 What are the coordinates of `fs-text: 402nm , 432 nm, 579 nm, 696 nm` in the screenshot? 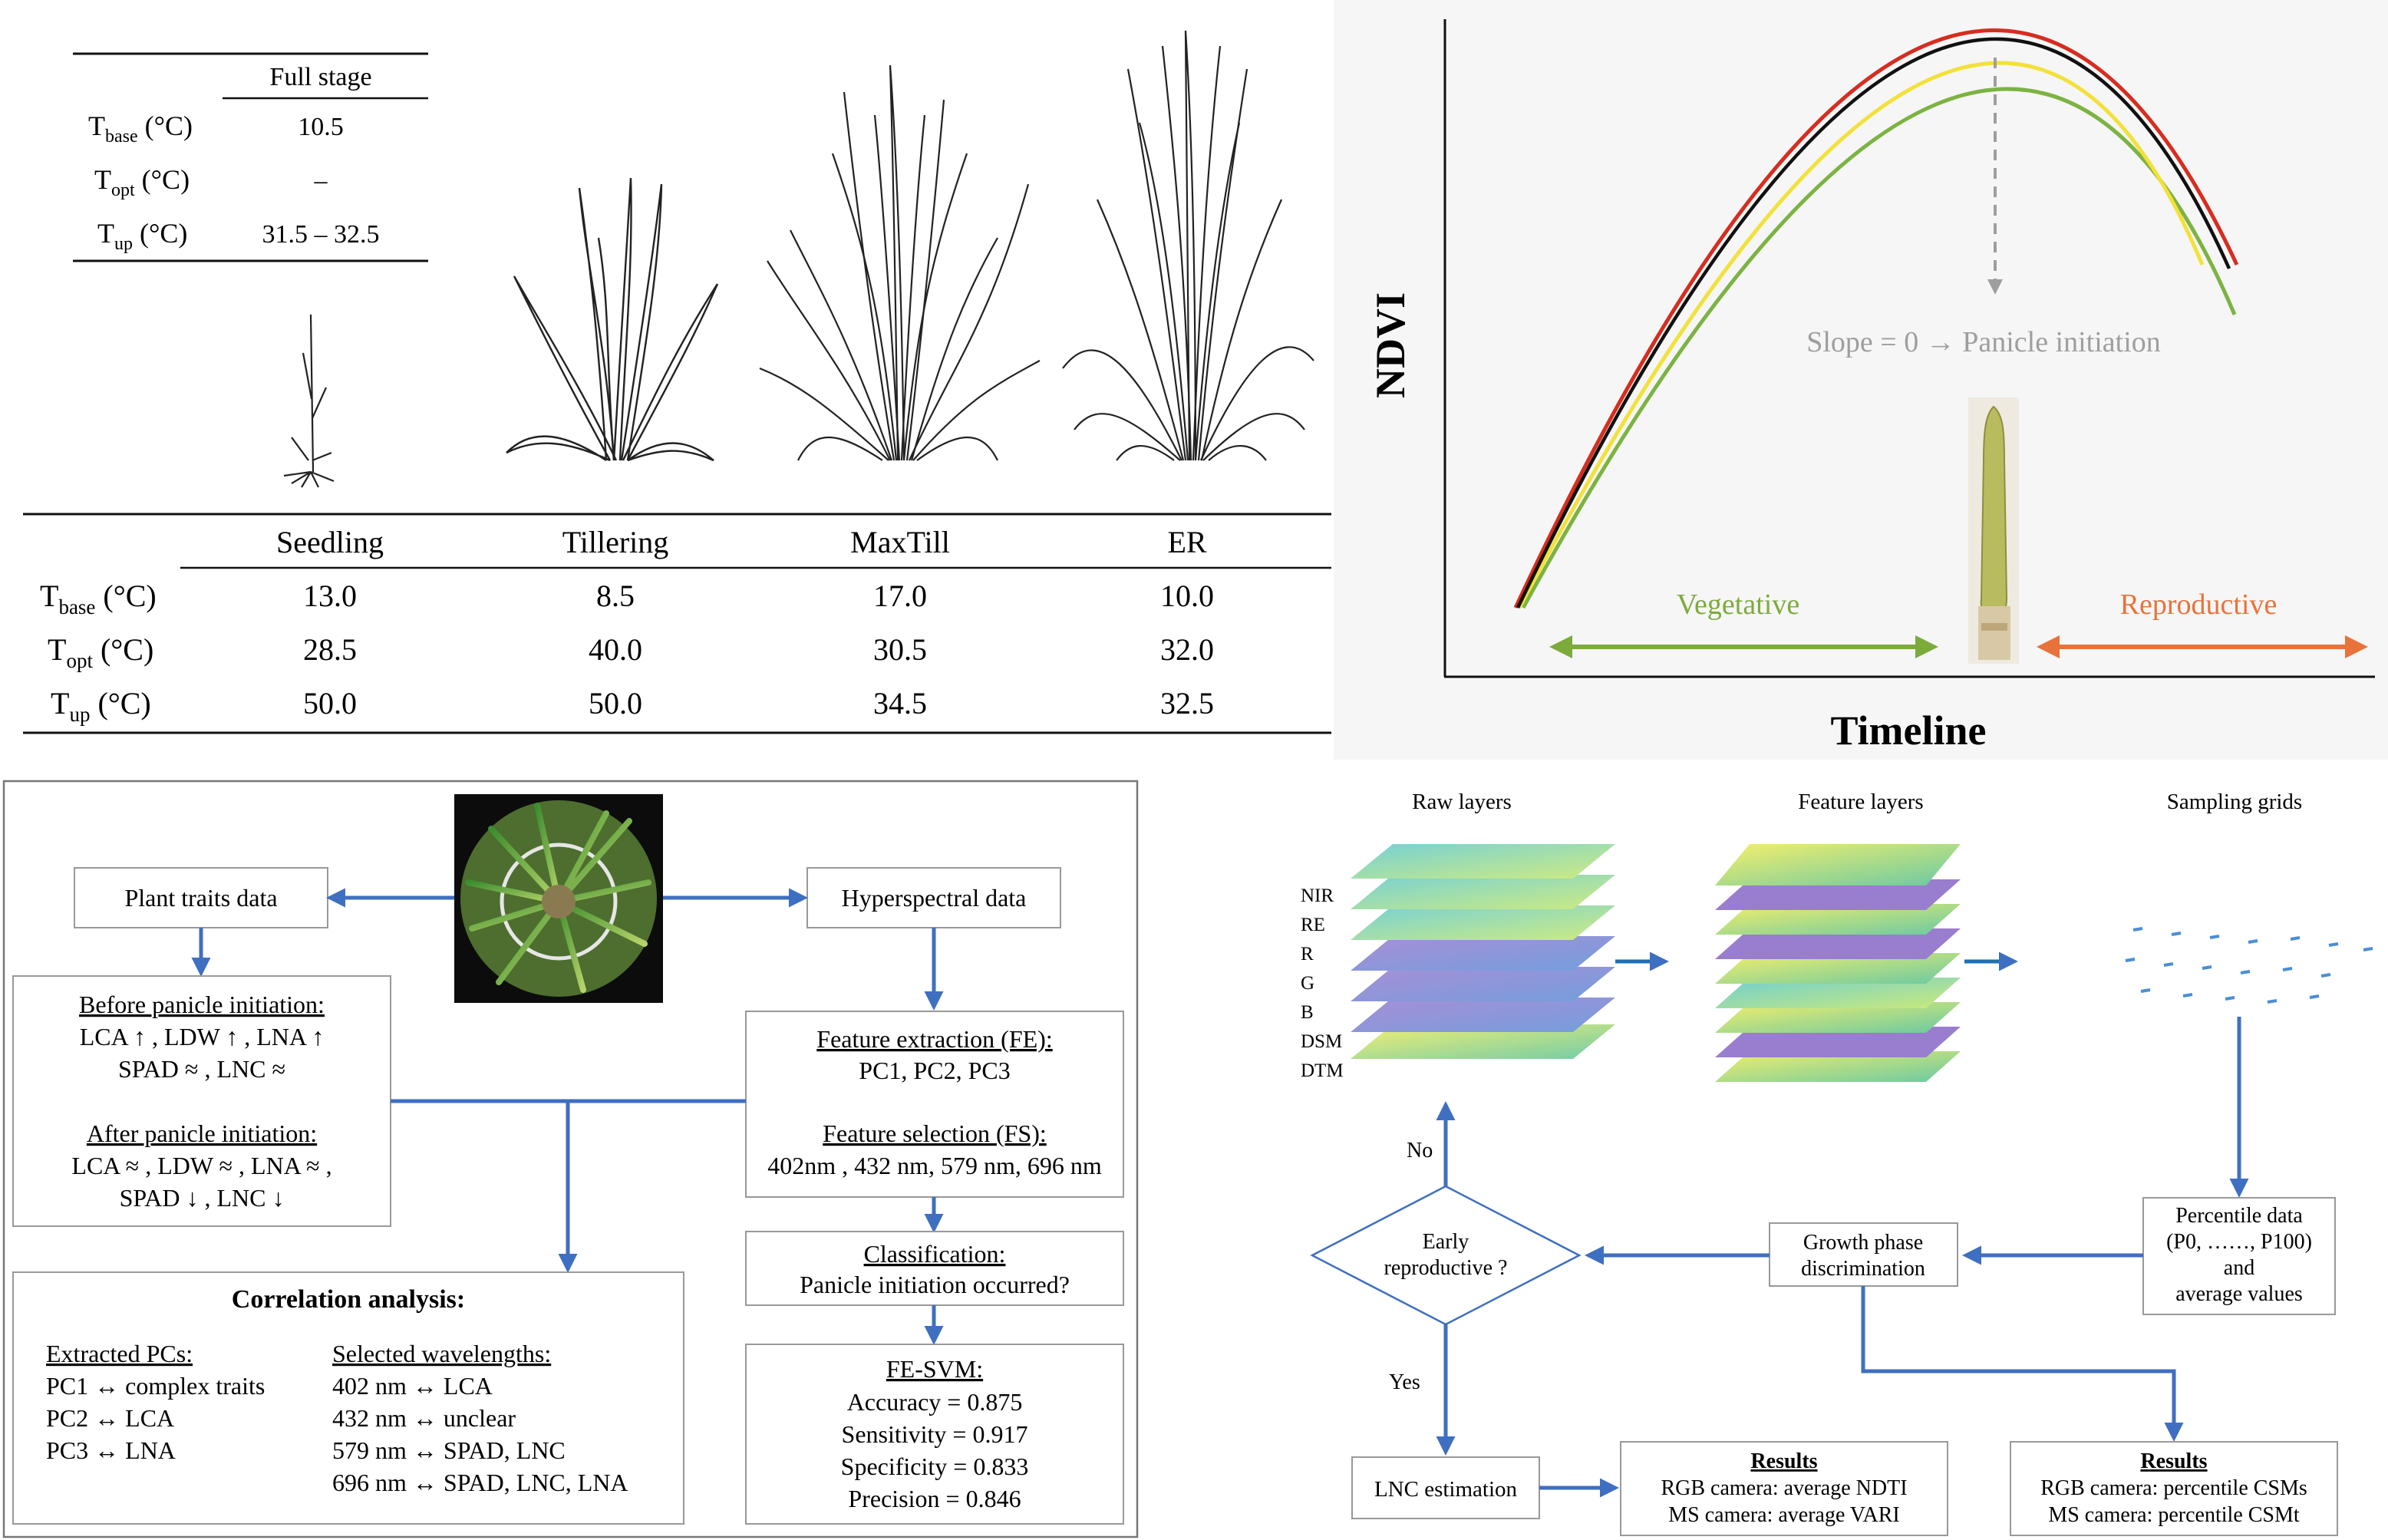 It's located at (934, 1166).